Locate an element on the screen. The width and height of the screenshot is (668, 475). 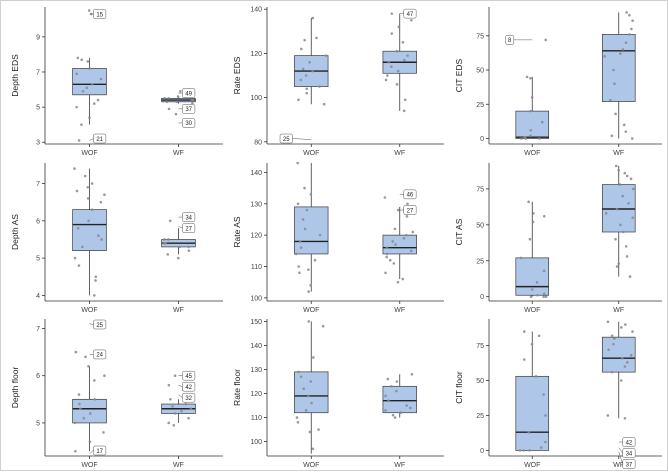
y-tick-label: 120 is located at coordinates (256, 394).